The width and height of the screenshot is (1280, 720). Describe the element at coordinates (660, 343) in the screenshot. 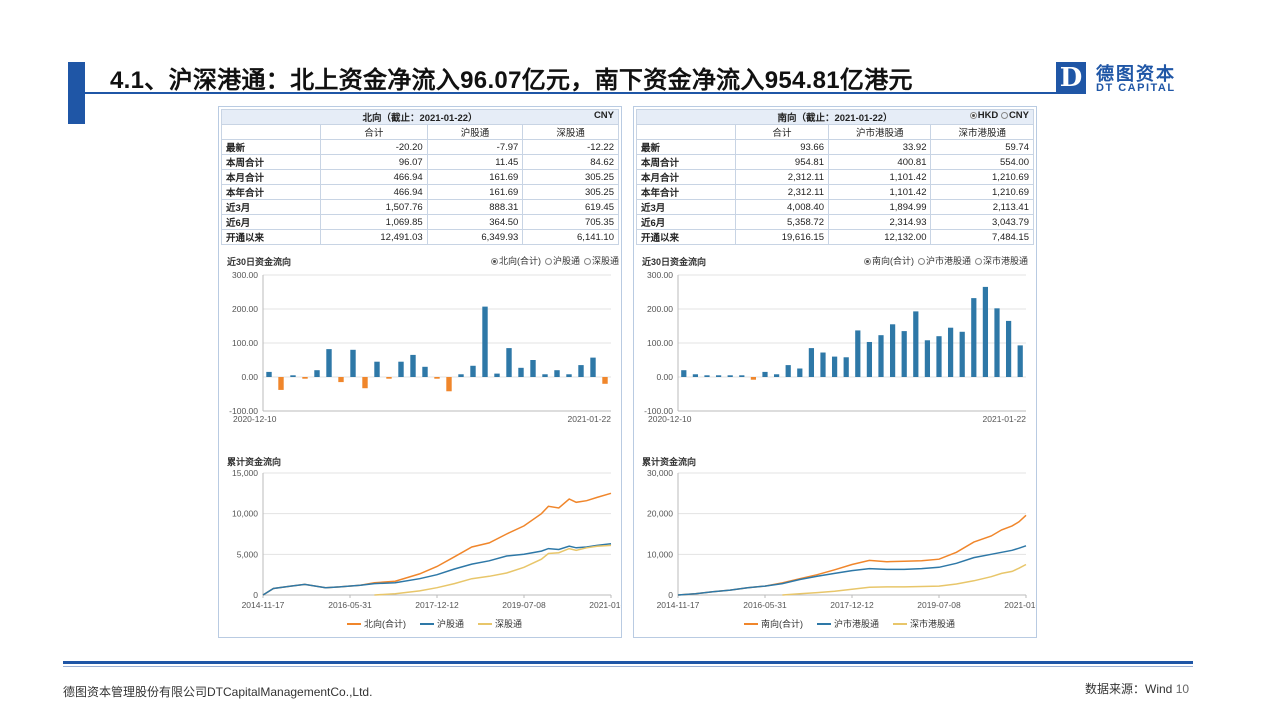

I see `y-tick-label: 100.00` at that location.